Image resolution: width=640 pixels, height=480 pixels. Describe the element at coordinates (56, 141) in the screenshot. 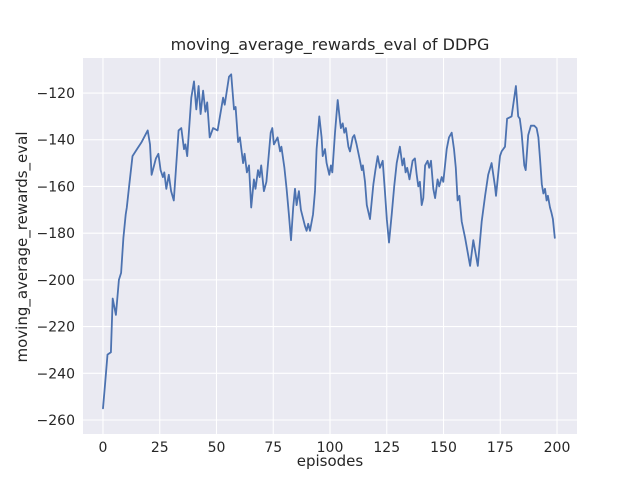

I see `y-tick-label: −140` at that location.